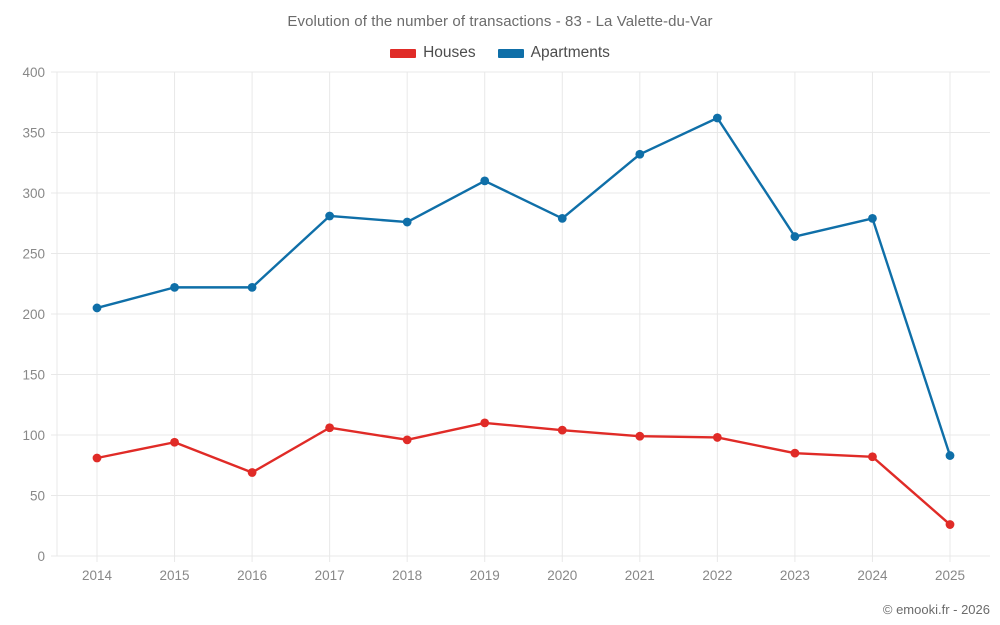 Image resolution: width=1000 pixels, height=625 pixels. I want to click on chart-legend: Houses Apartments, so click(500, 53).